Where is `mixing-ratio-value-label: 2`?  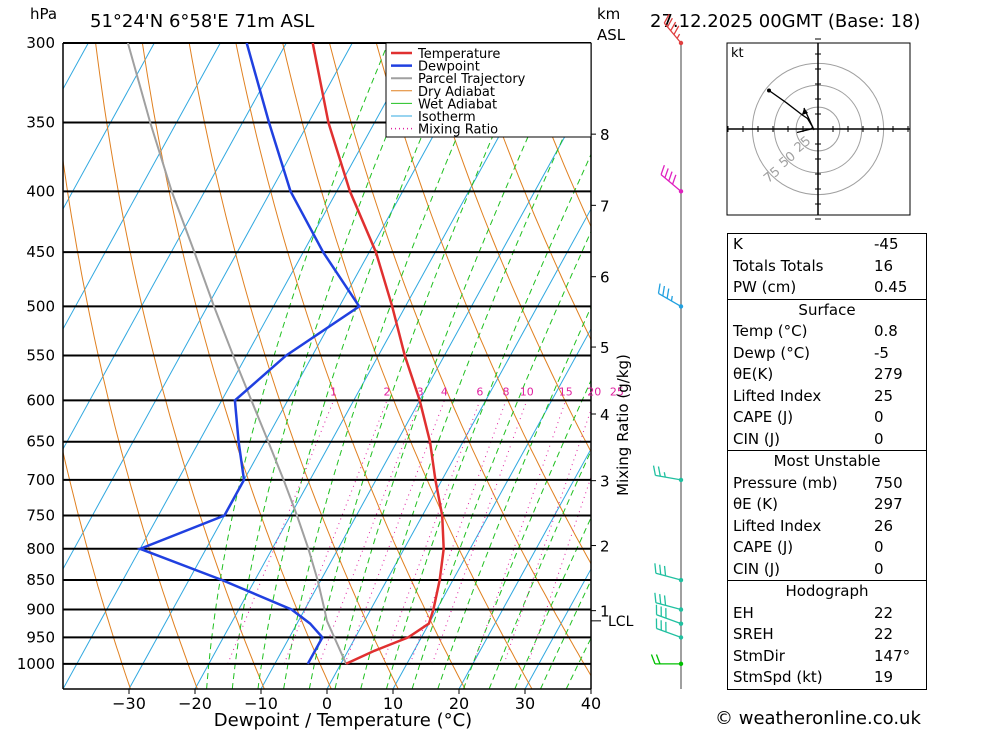
mixing-ratio-value-label: 2 is located at coordinates (387, 391).